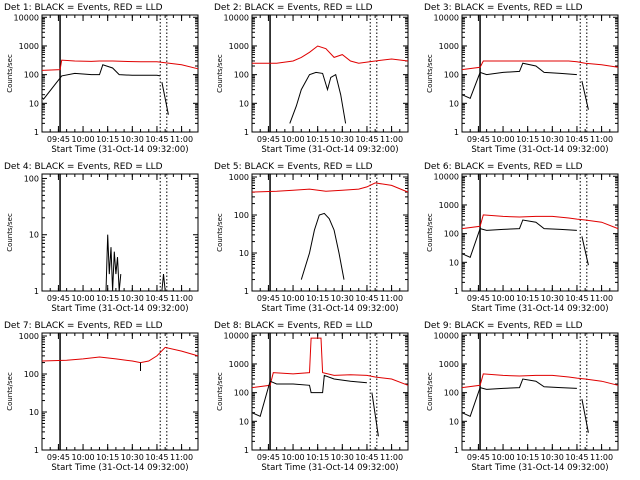  I want to click on panel-title: Det 8: BLACK = Events, RED = LLD, so click(293, 326).